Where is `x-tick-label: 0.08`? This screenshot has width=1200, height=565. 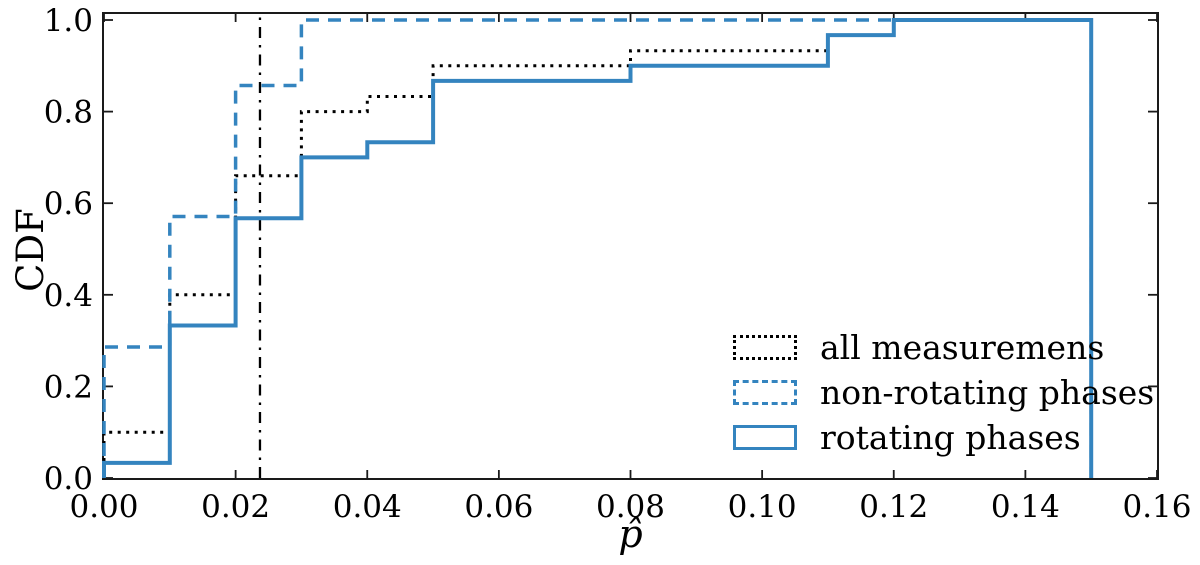 x-tick-label: 0.08 is located at coordinates (630, 507).